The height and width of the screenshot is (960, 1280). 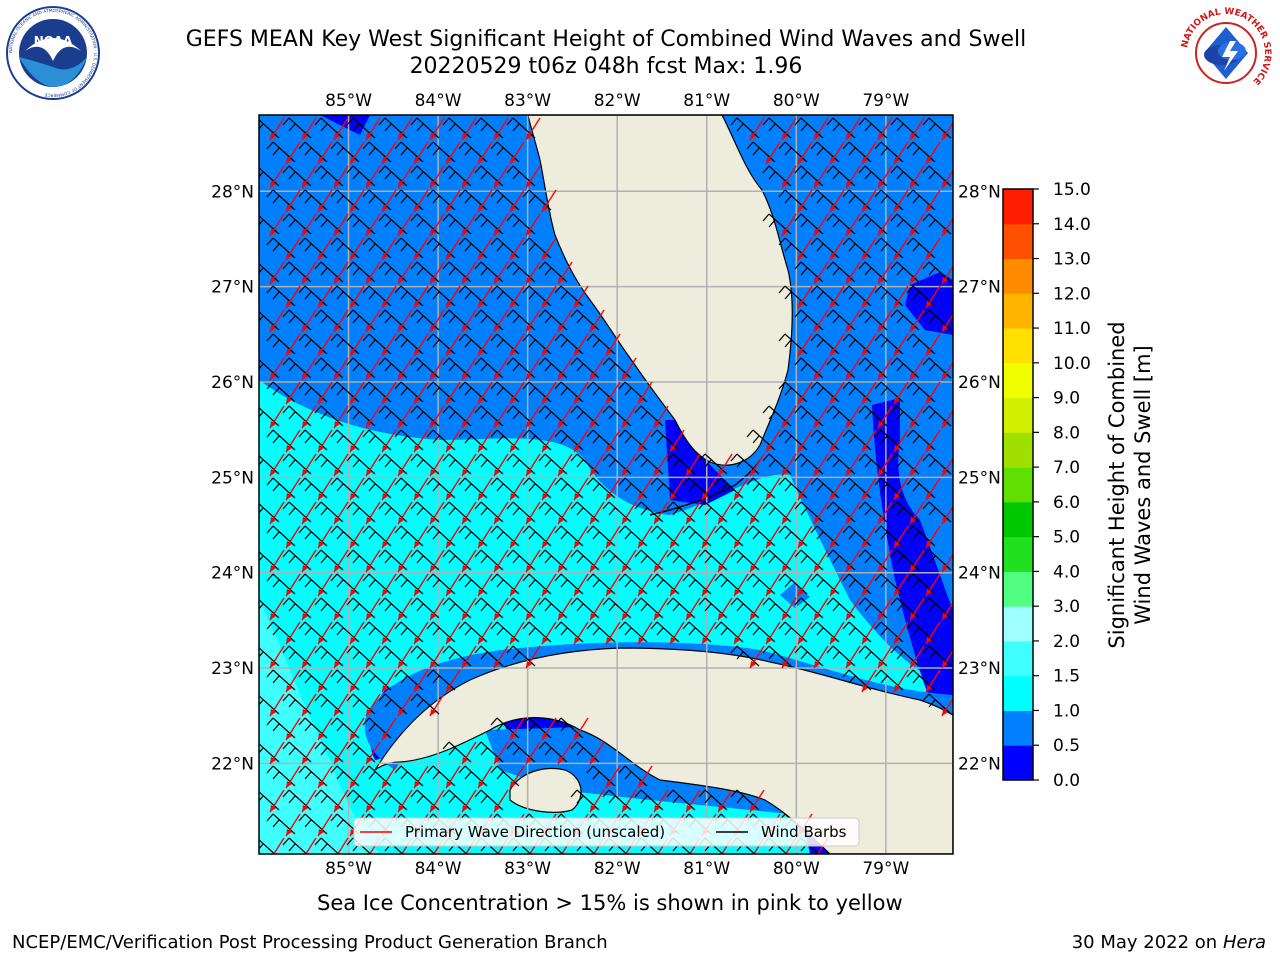 What do you see at coordinates (1066, 399) in the screenshot?
I see `colorbar-tick-label: 9.0` at bounding box center [1066, 399].